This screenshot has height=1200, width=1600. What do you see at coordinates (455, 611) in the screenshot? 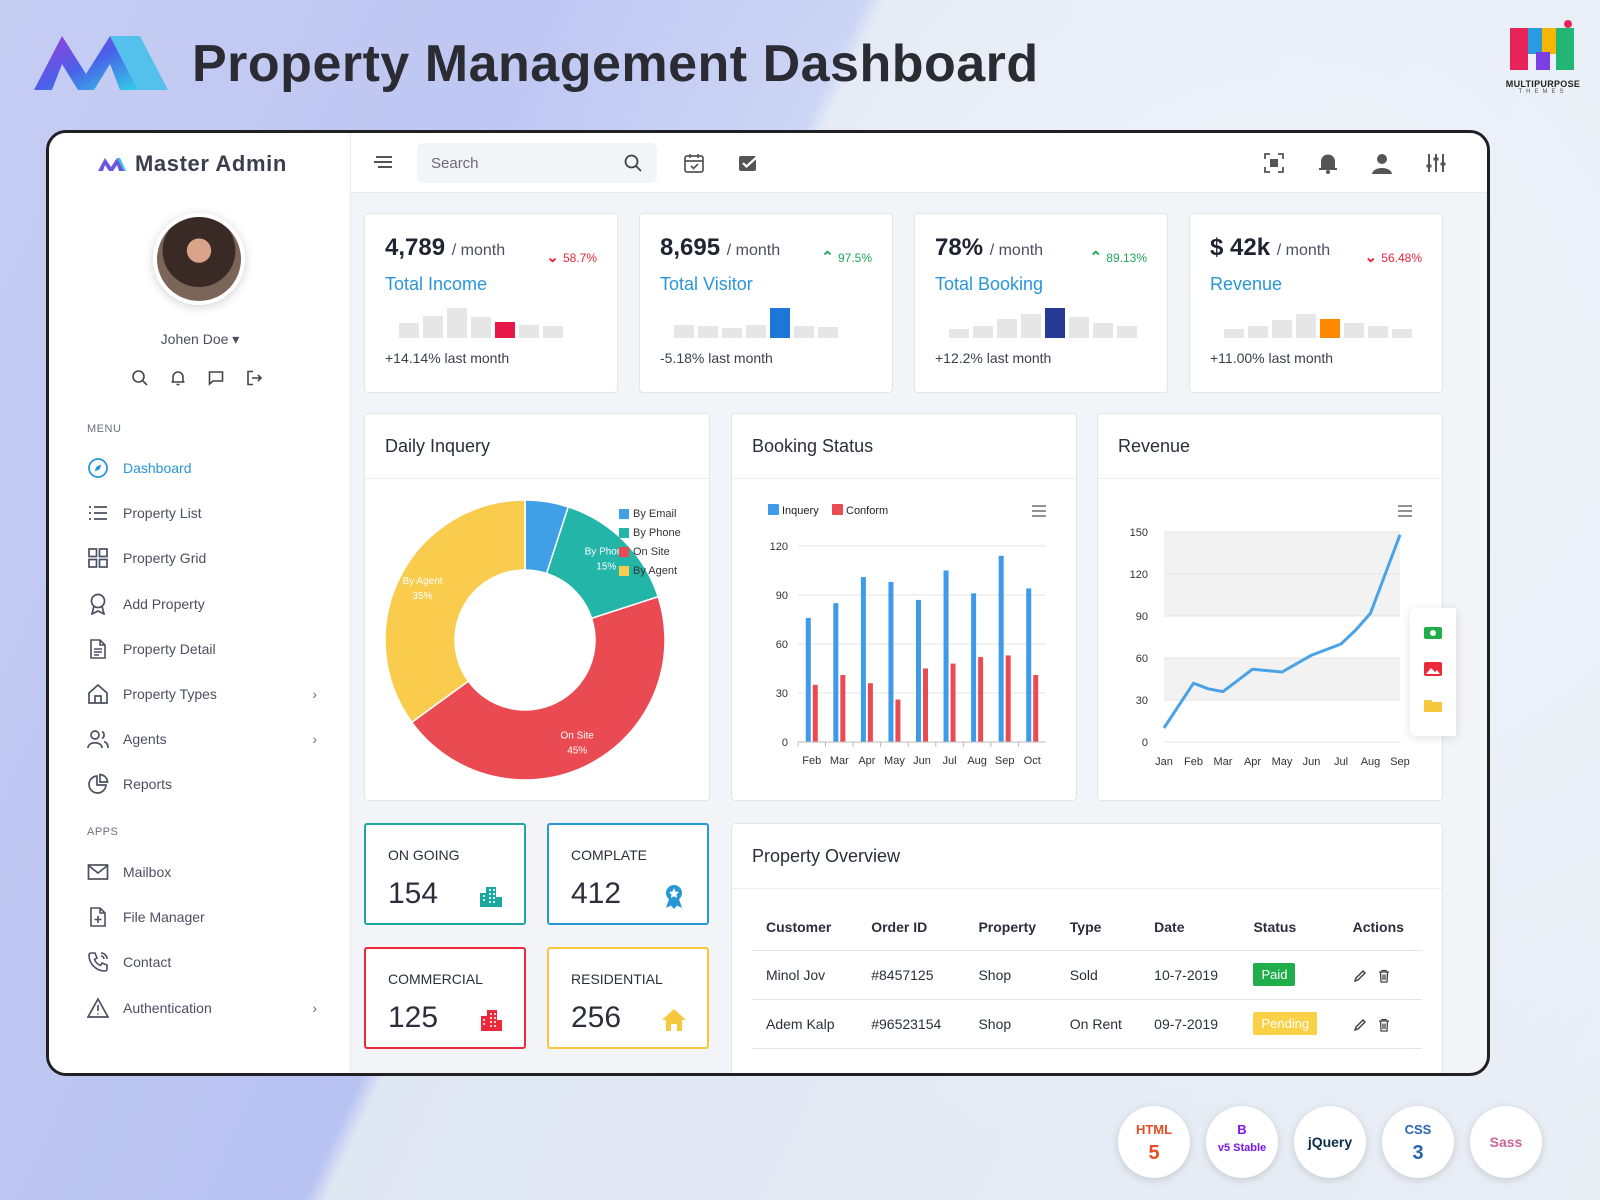
I see `donut-slice-by-agent` at bounding box center [455, 611].